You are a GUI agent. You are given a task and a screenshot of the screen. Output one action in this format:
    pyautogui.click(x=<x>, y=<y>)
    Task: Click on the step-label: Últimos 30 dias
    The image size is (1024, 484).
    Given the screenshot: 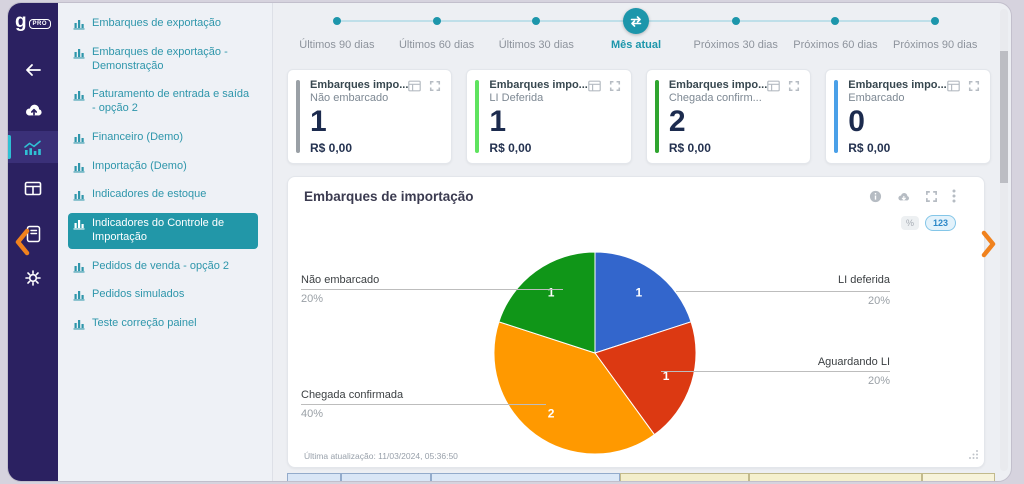 What is the action you would take?
    pyautogui.click(x=536, y=45)
    